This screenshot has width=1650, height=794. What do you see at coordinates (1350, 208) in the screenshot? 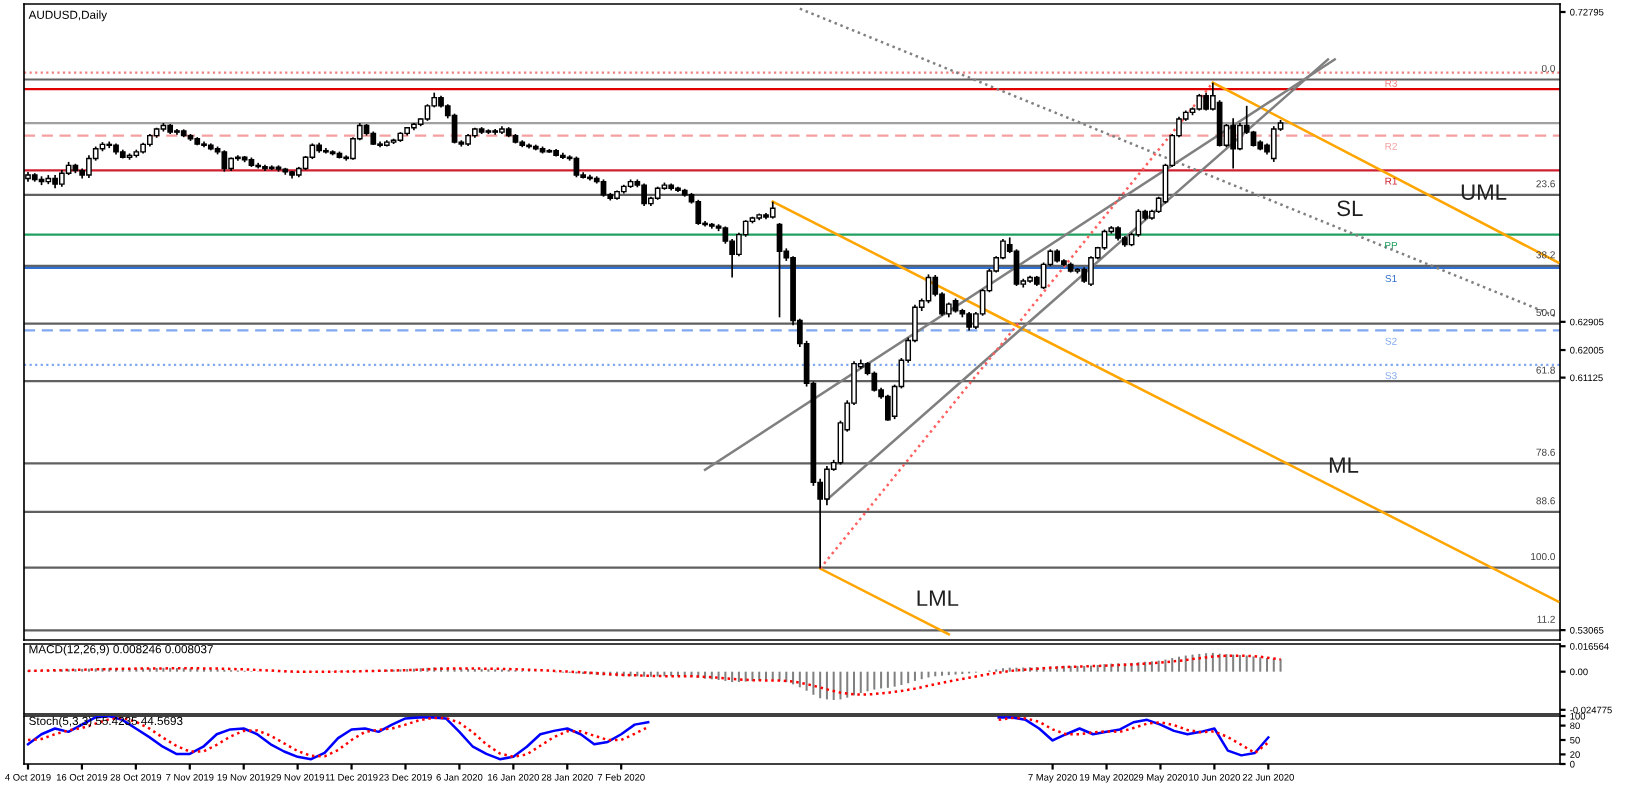
I see `series-label: SL` at bounding box center [1350, 208].